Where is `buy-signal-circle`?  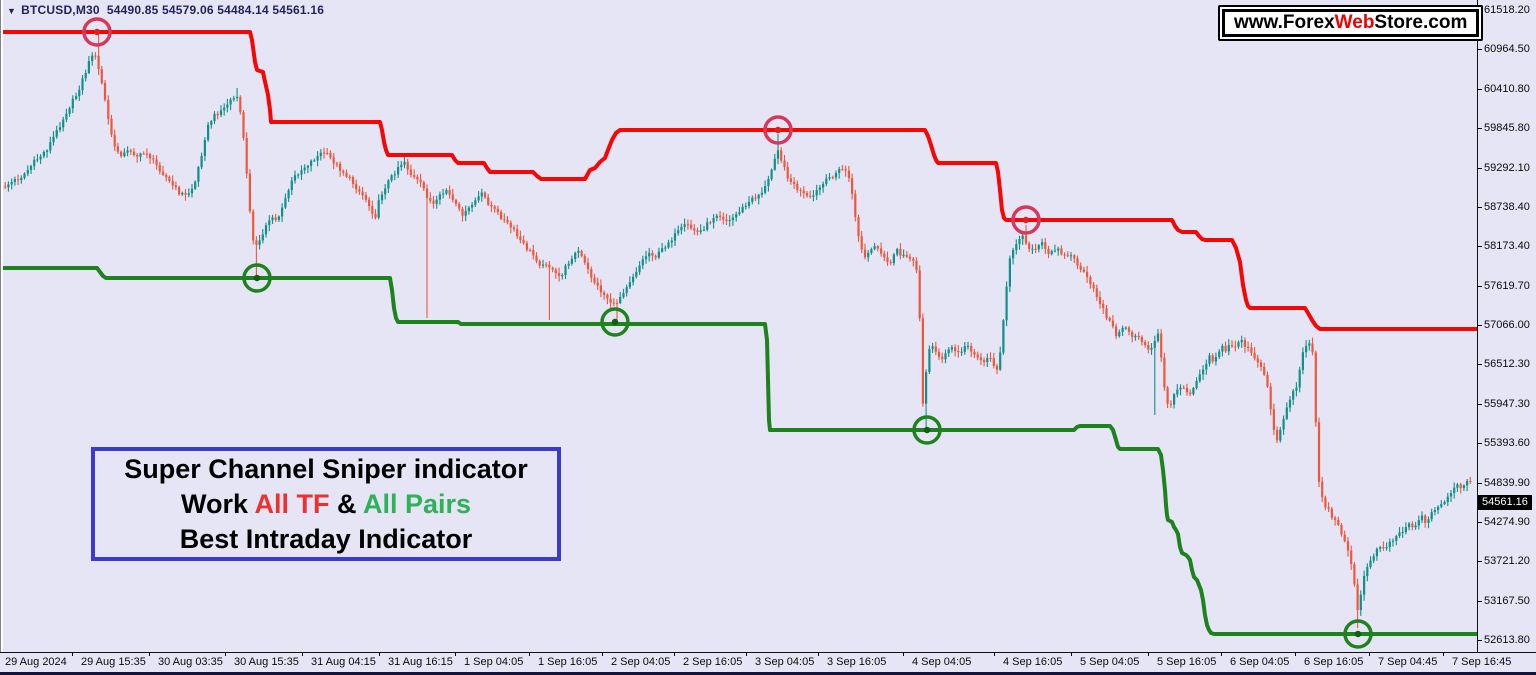 buy-signal-circle is located at coordinates (927, 430).